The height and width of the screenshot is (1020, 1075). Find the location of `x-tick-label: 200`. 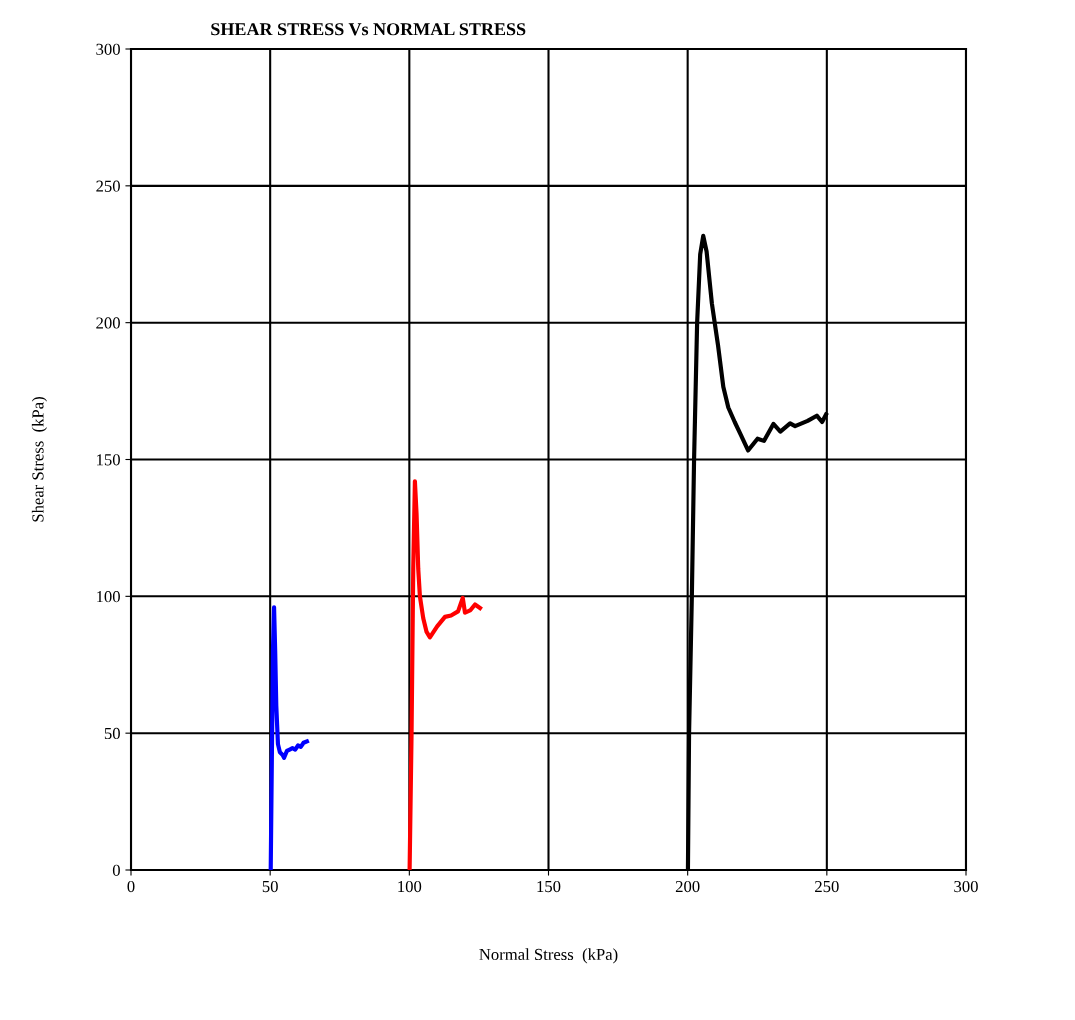

x-tick-label: 200 is located at coordinates (687, 886).